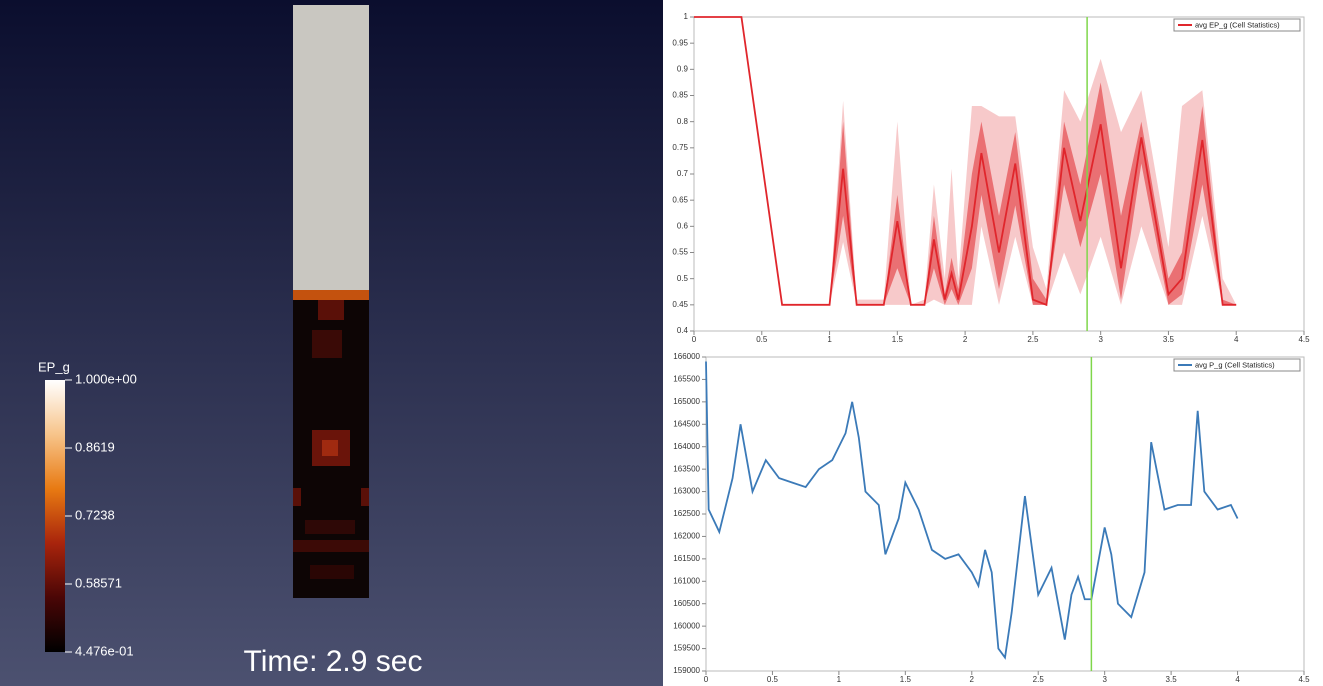  I want to click on y-tick-label: 0.6, so click(683, 225).